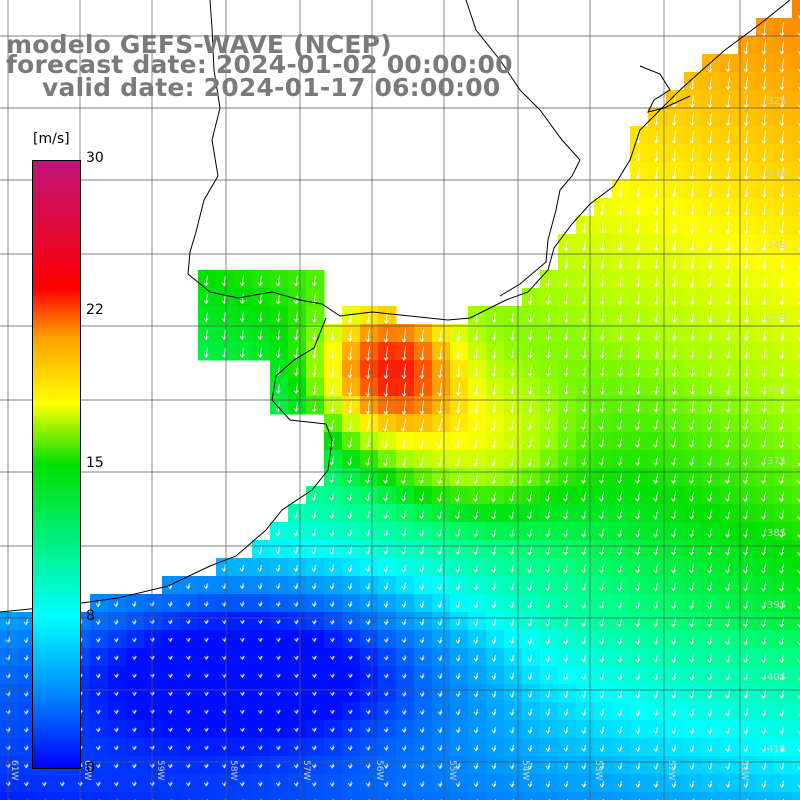  Describe the element at coordinates (379, 770) in the screenshot. I see `lon-label: 56W` at that location.